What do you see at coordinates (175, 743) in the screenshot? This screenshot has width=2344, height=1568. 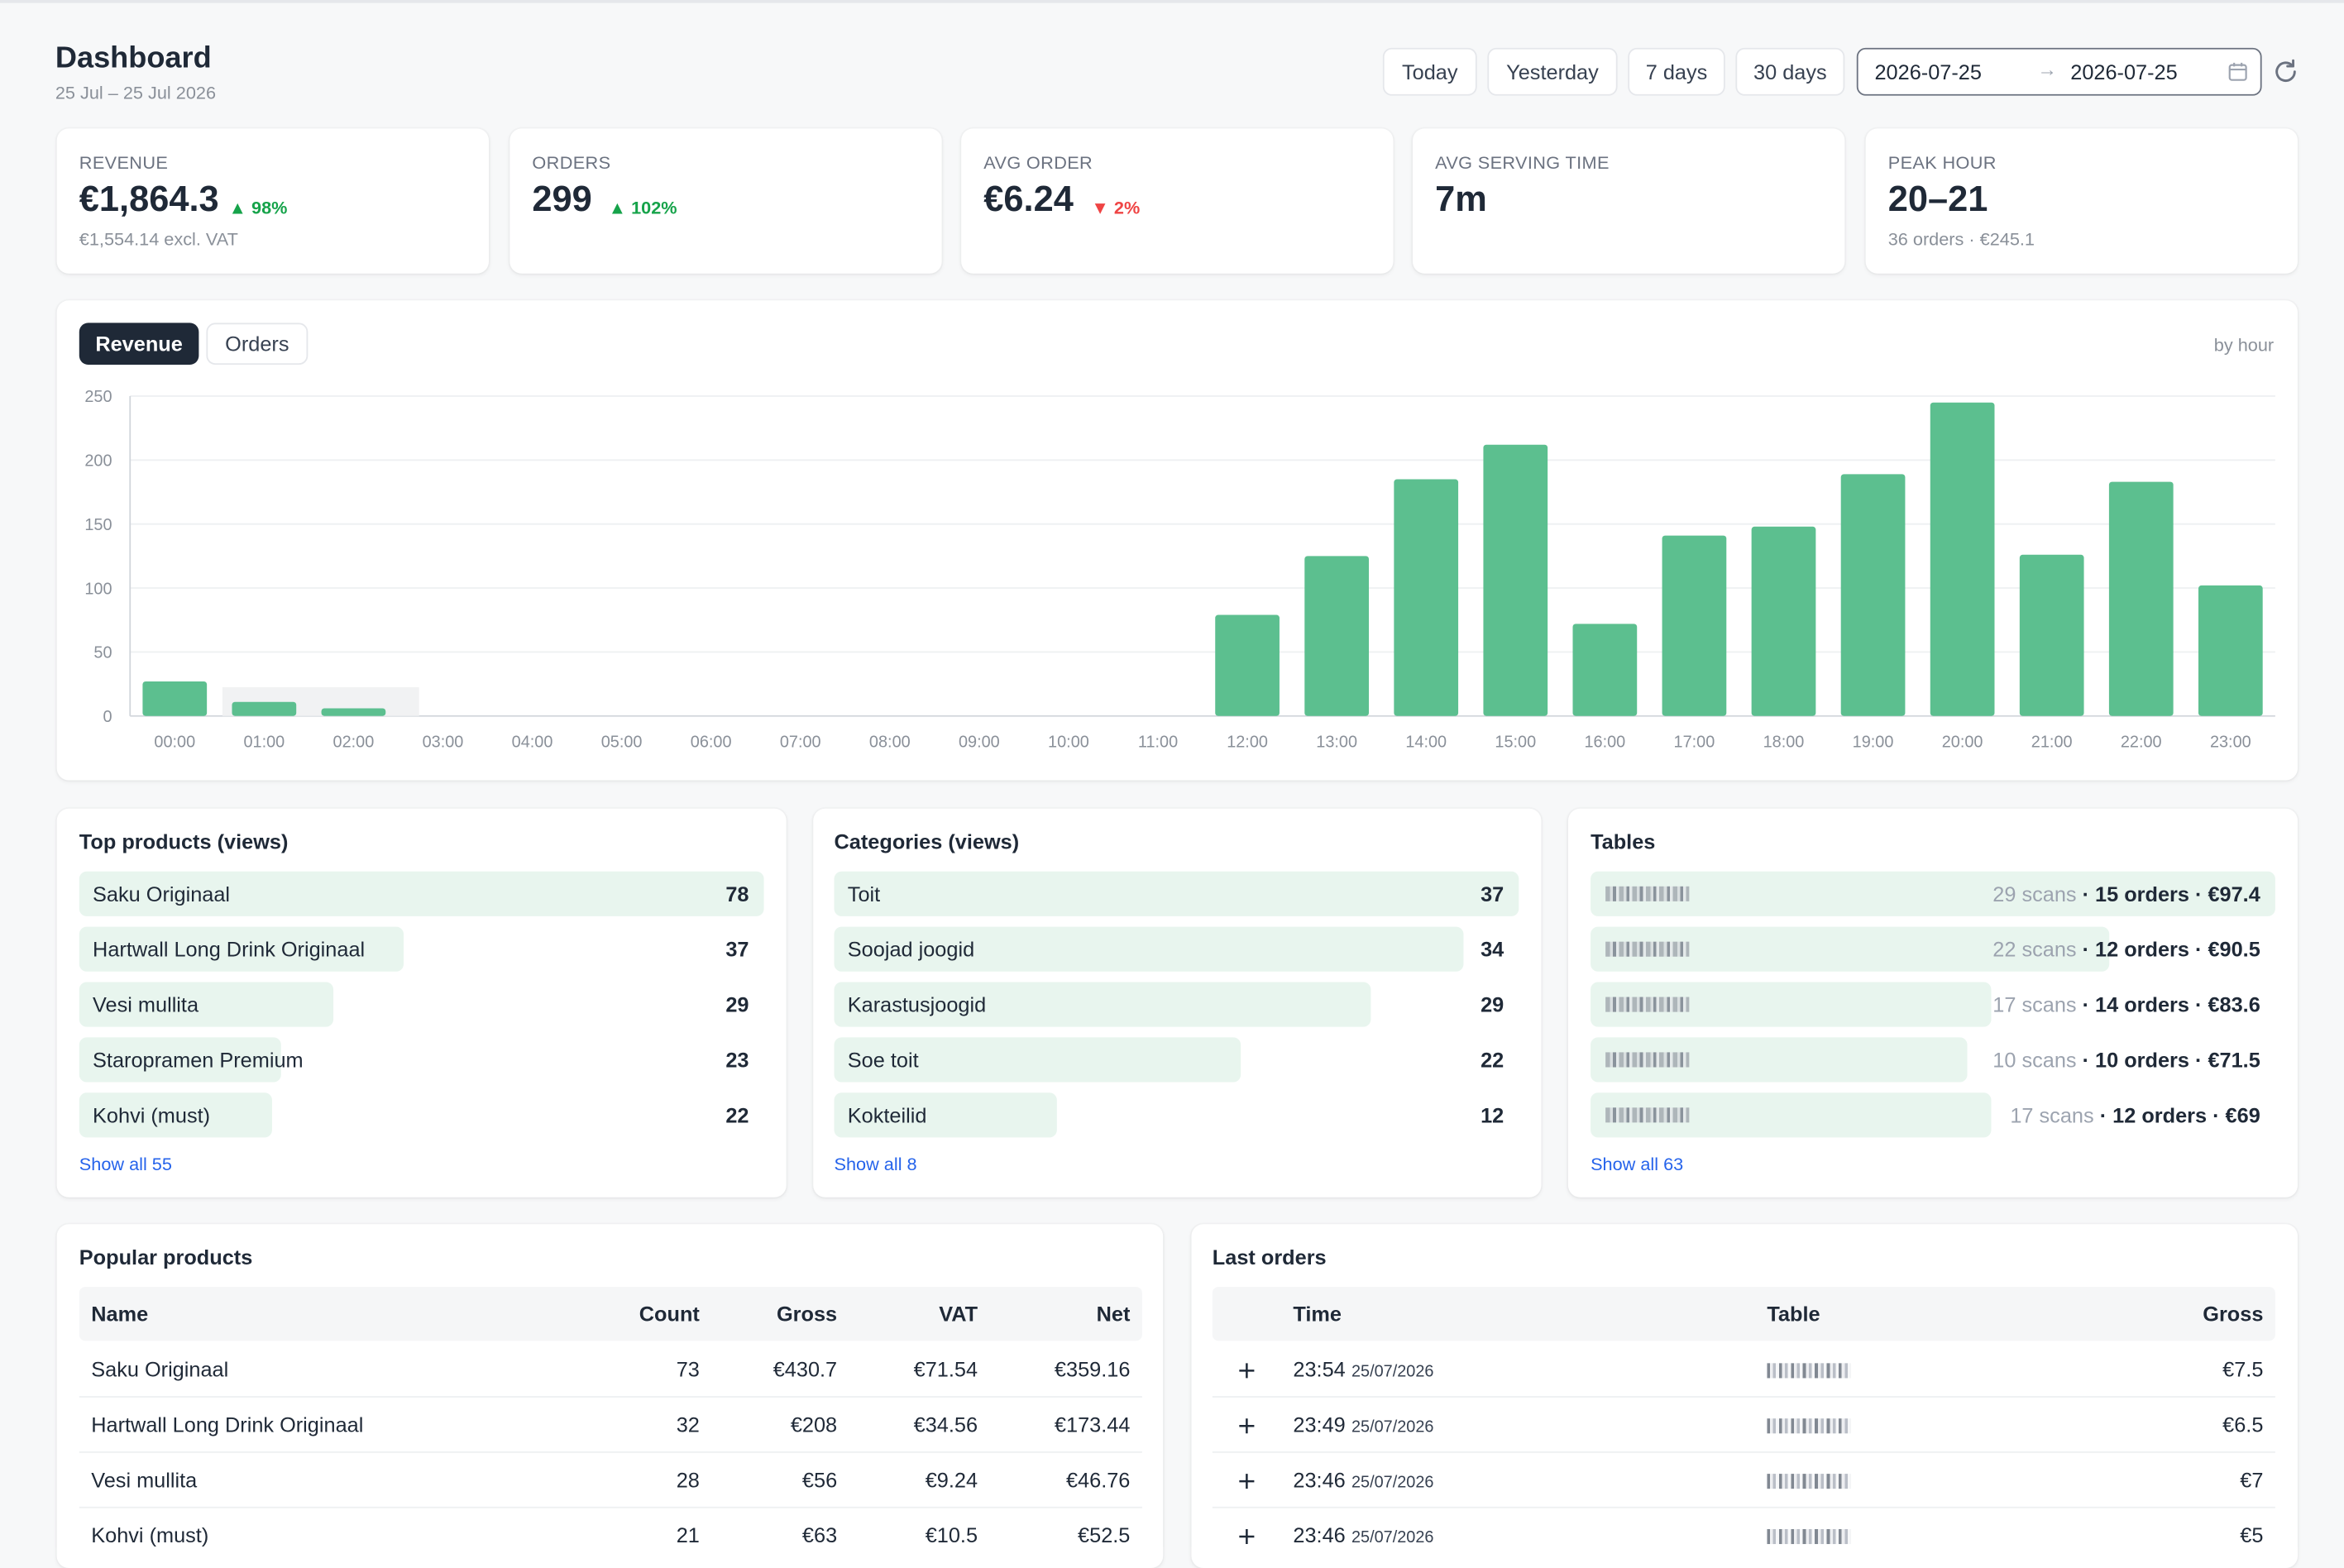 I see `x-tick-label: 00:00` at bounding box center [175, 743].